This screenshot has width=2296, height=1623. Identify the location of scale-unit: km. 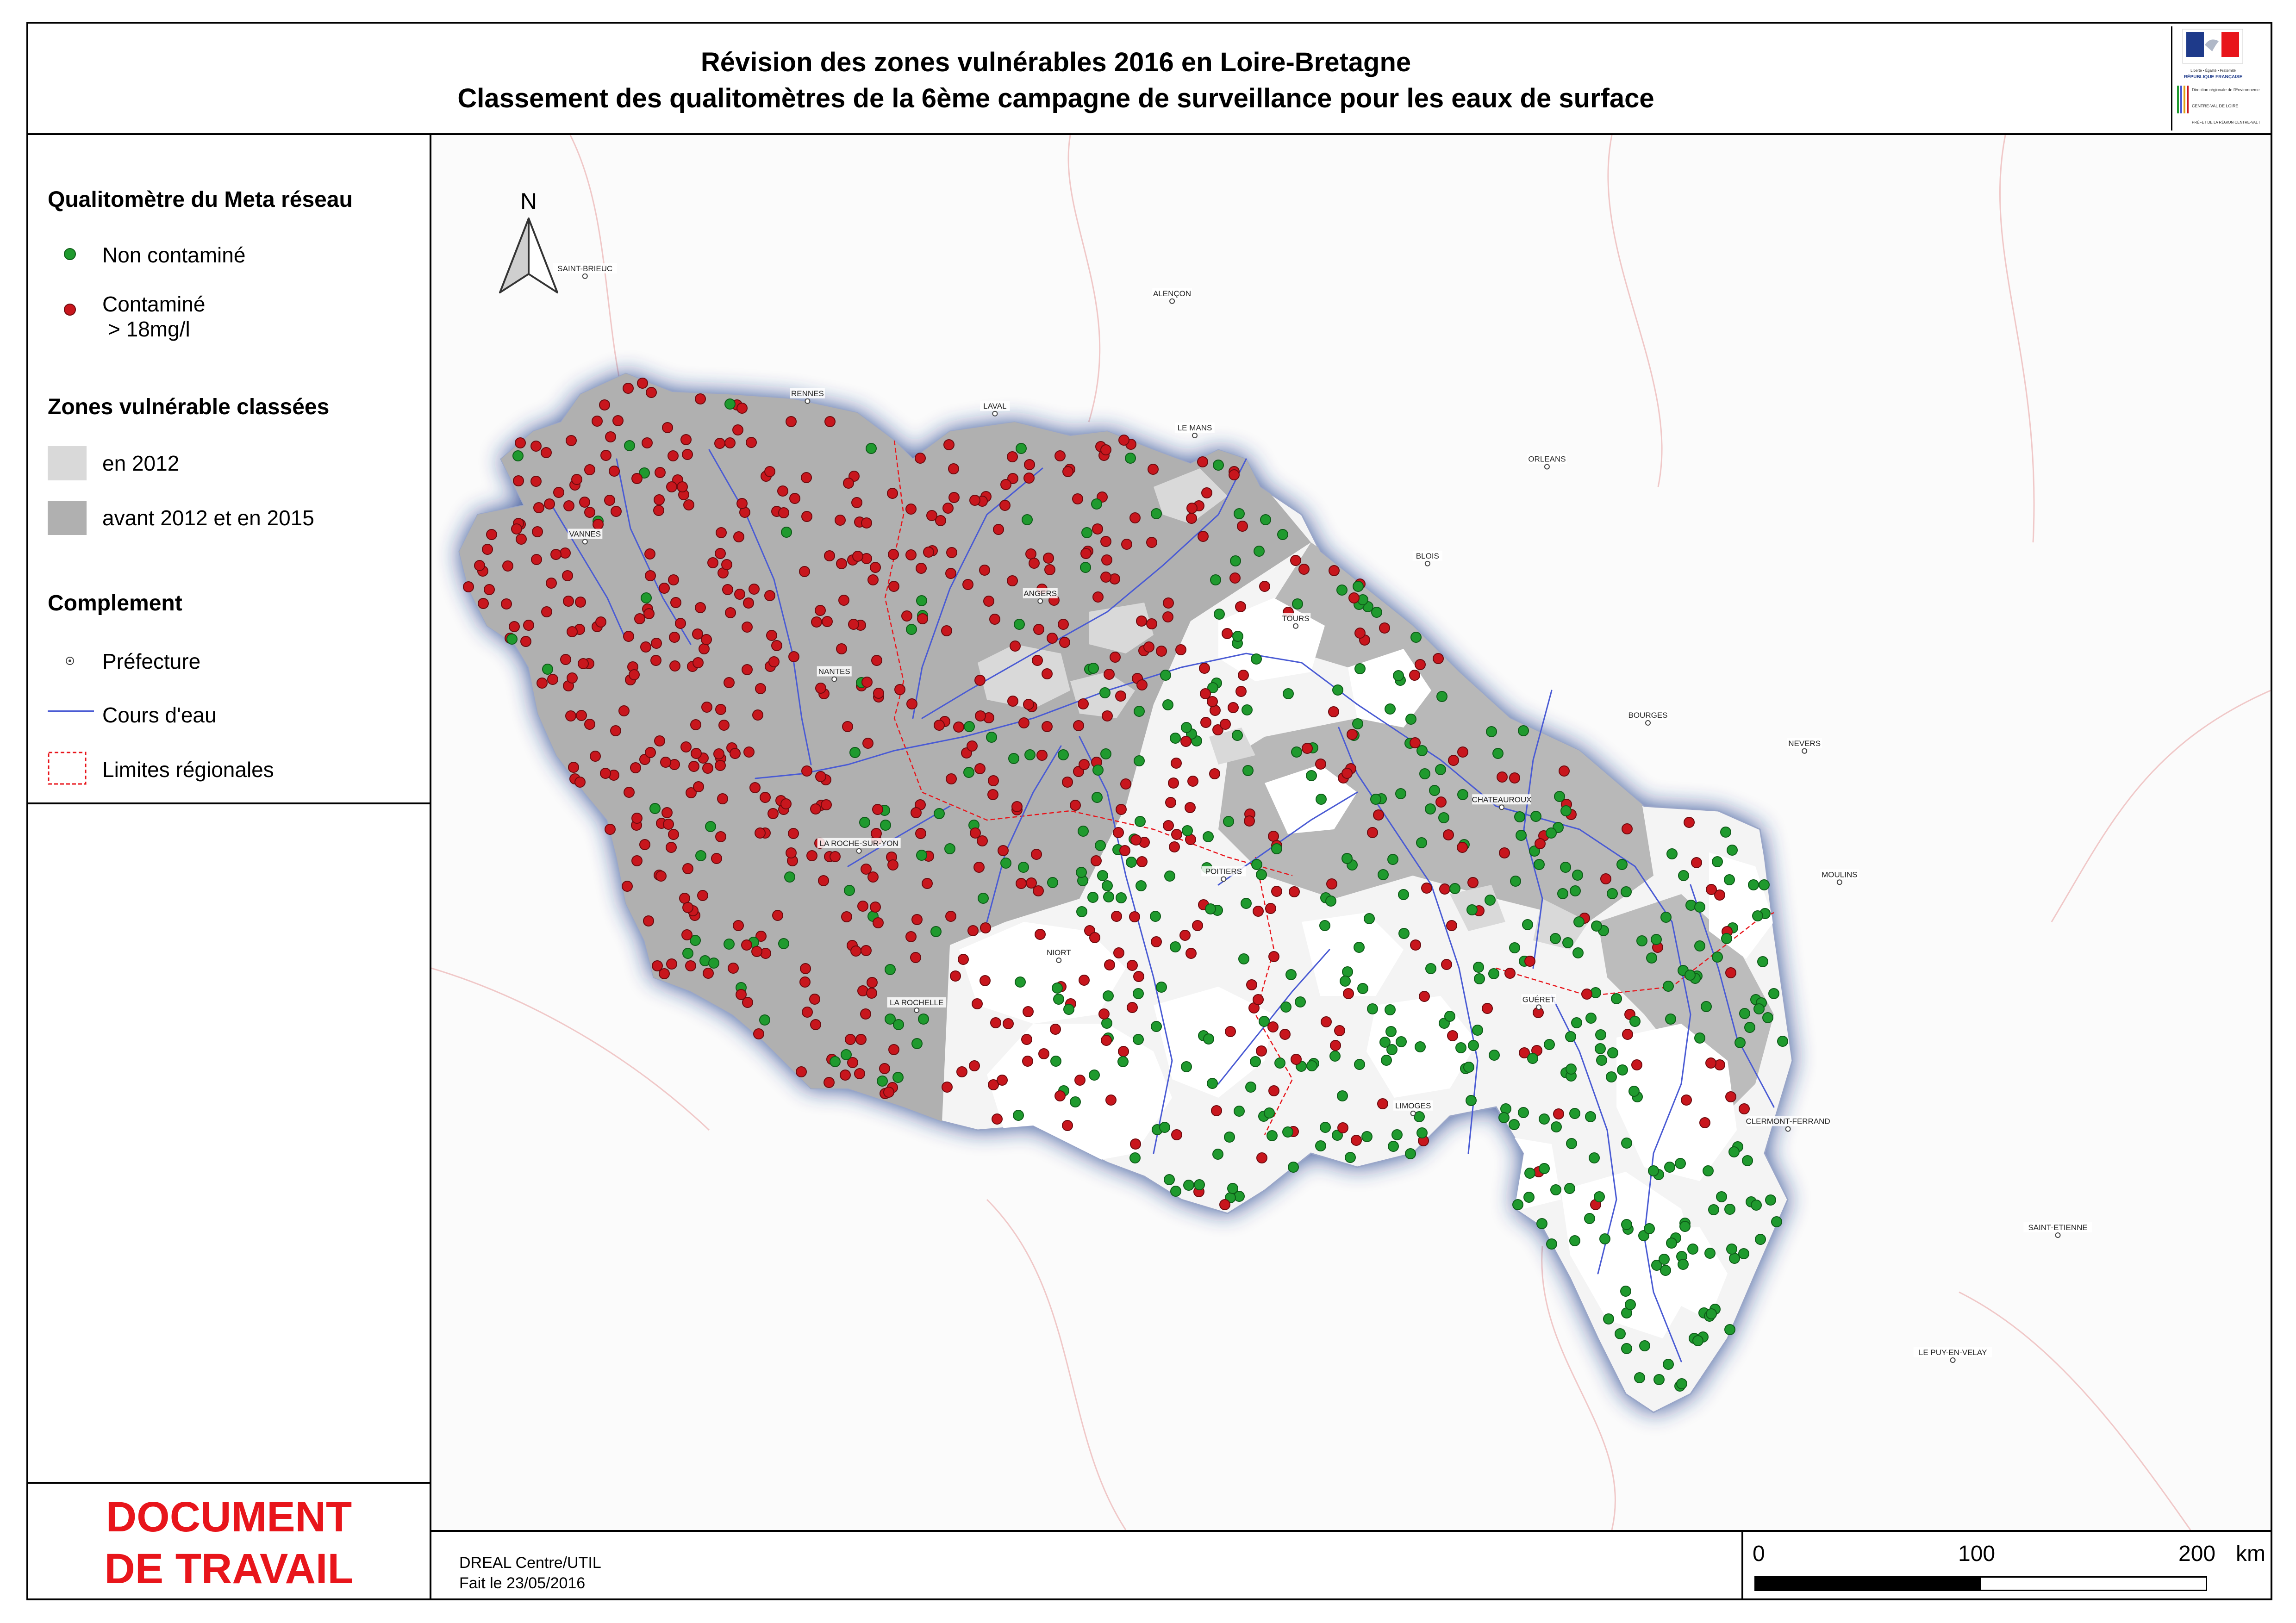
(2250, 1554).